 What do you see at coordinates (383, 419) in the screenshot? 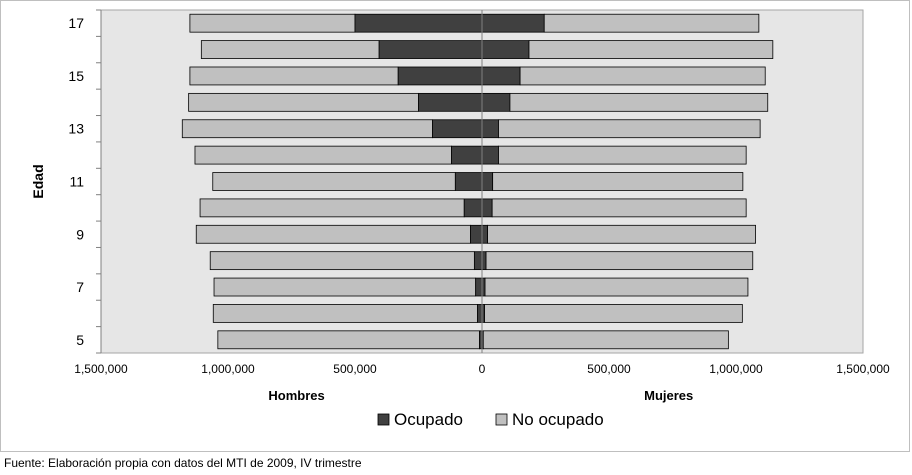
I see `legend-swatch-ocupado` at bounding box center [383, 419].